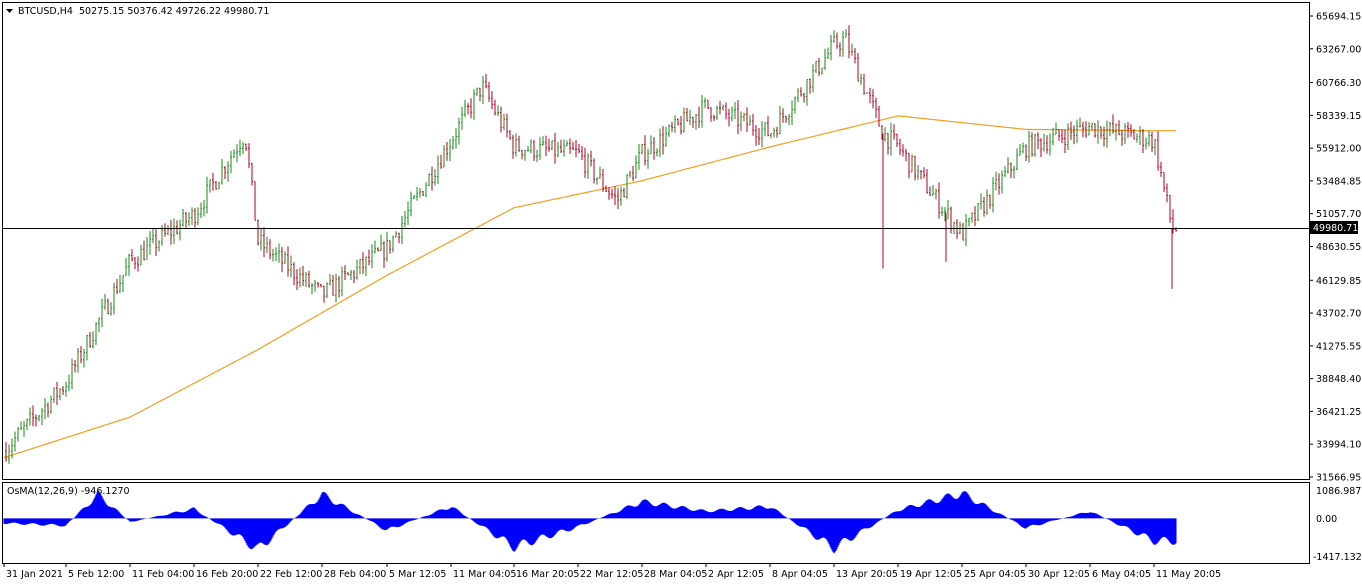  I want to click on time-scale-label: 28 Feb 04:00, so click(355, 574).